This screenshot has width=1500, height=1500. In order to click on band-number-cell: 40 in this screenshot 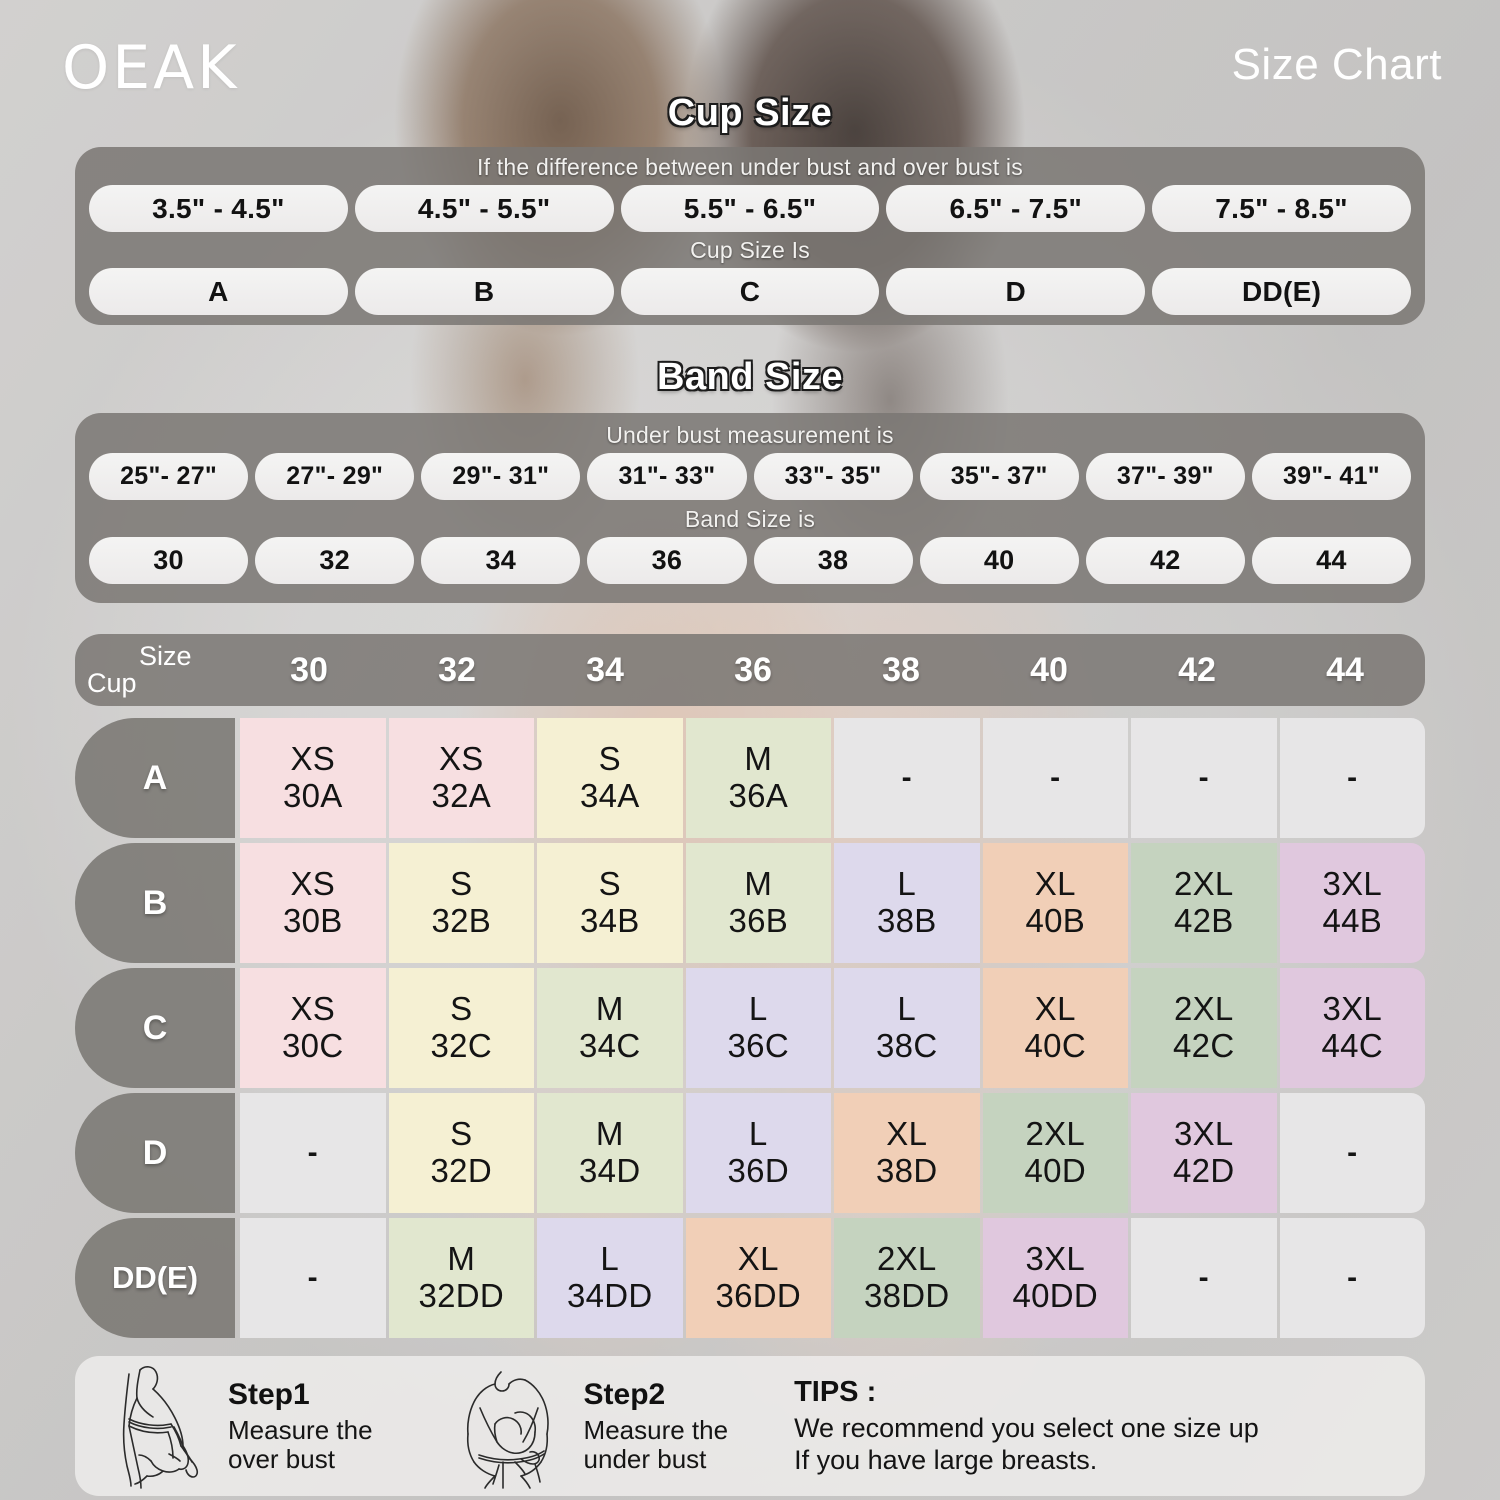, I will do `click(999, 560)`.